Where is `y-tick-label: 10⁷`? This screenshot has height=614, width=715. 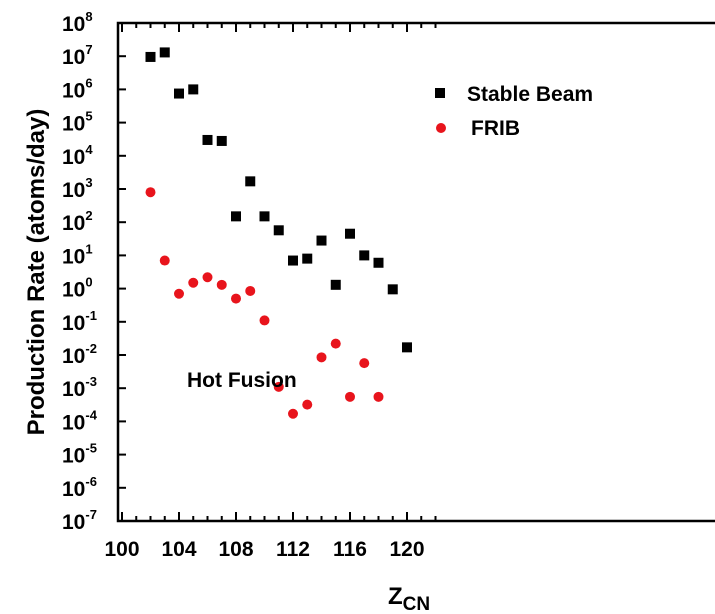
y-tick-label: 10⁷ is located at coordinates (77, 55).